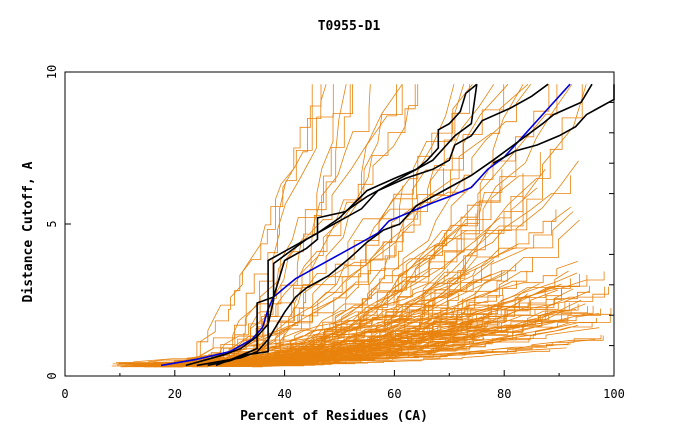 The height and width of the screenshot is (440, 680). Describe the element at coordinates (175, 394) in the screenshot. I see `x-tick-label: 20` at that location.